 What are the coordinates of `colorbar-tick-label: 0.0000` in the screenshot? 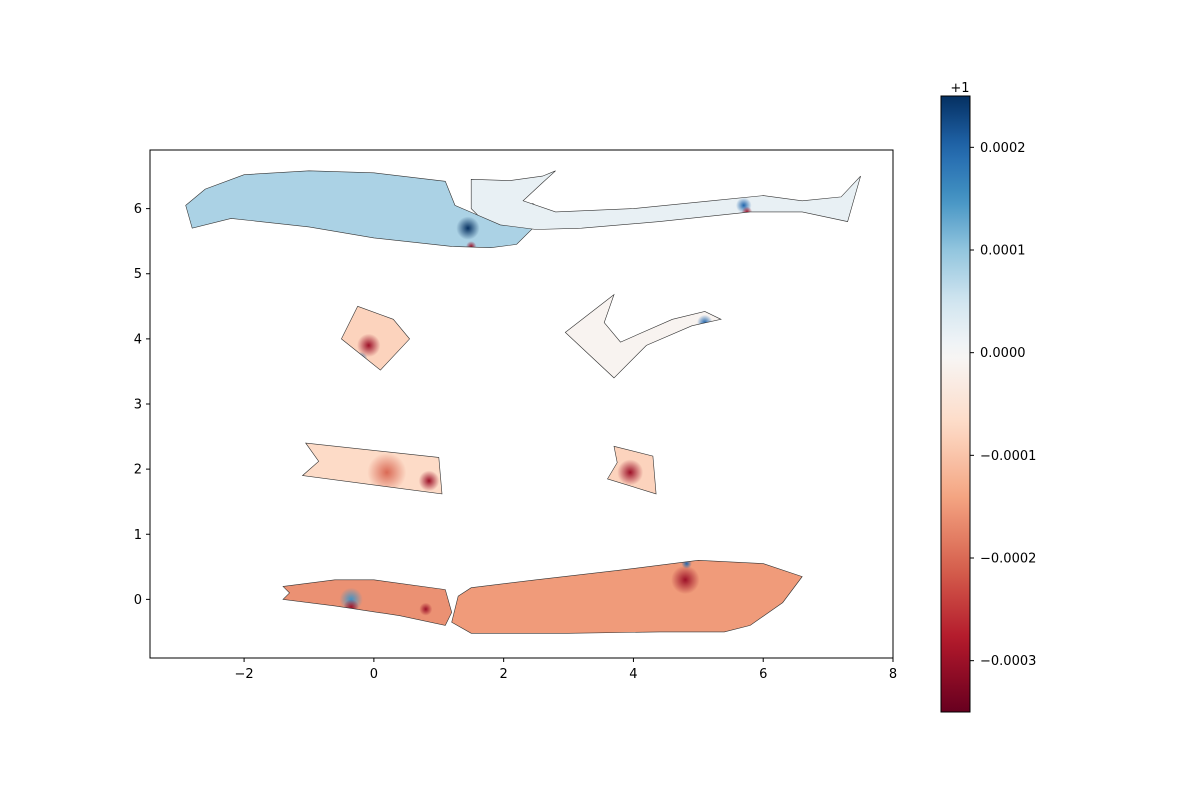 It's located at (1003, 353).